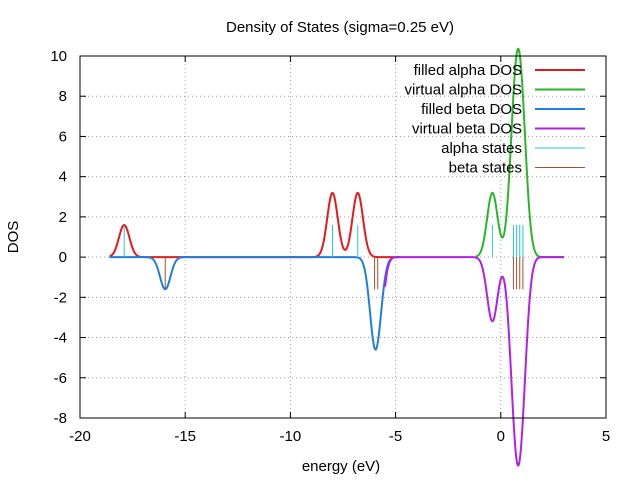  What do you see at coordinates (63, 257) in the screenshot?
I see `y-tick-label: 0` at bounding box center [63, 257].